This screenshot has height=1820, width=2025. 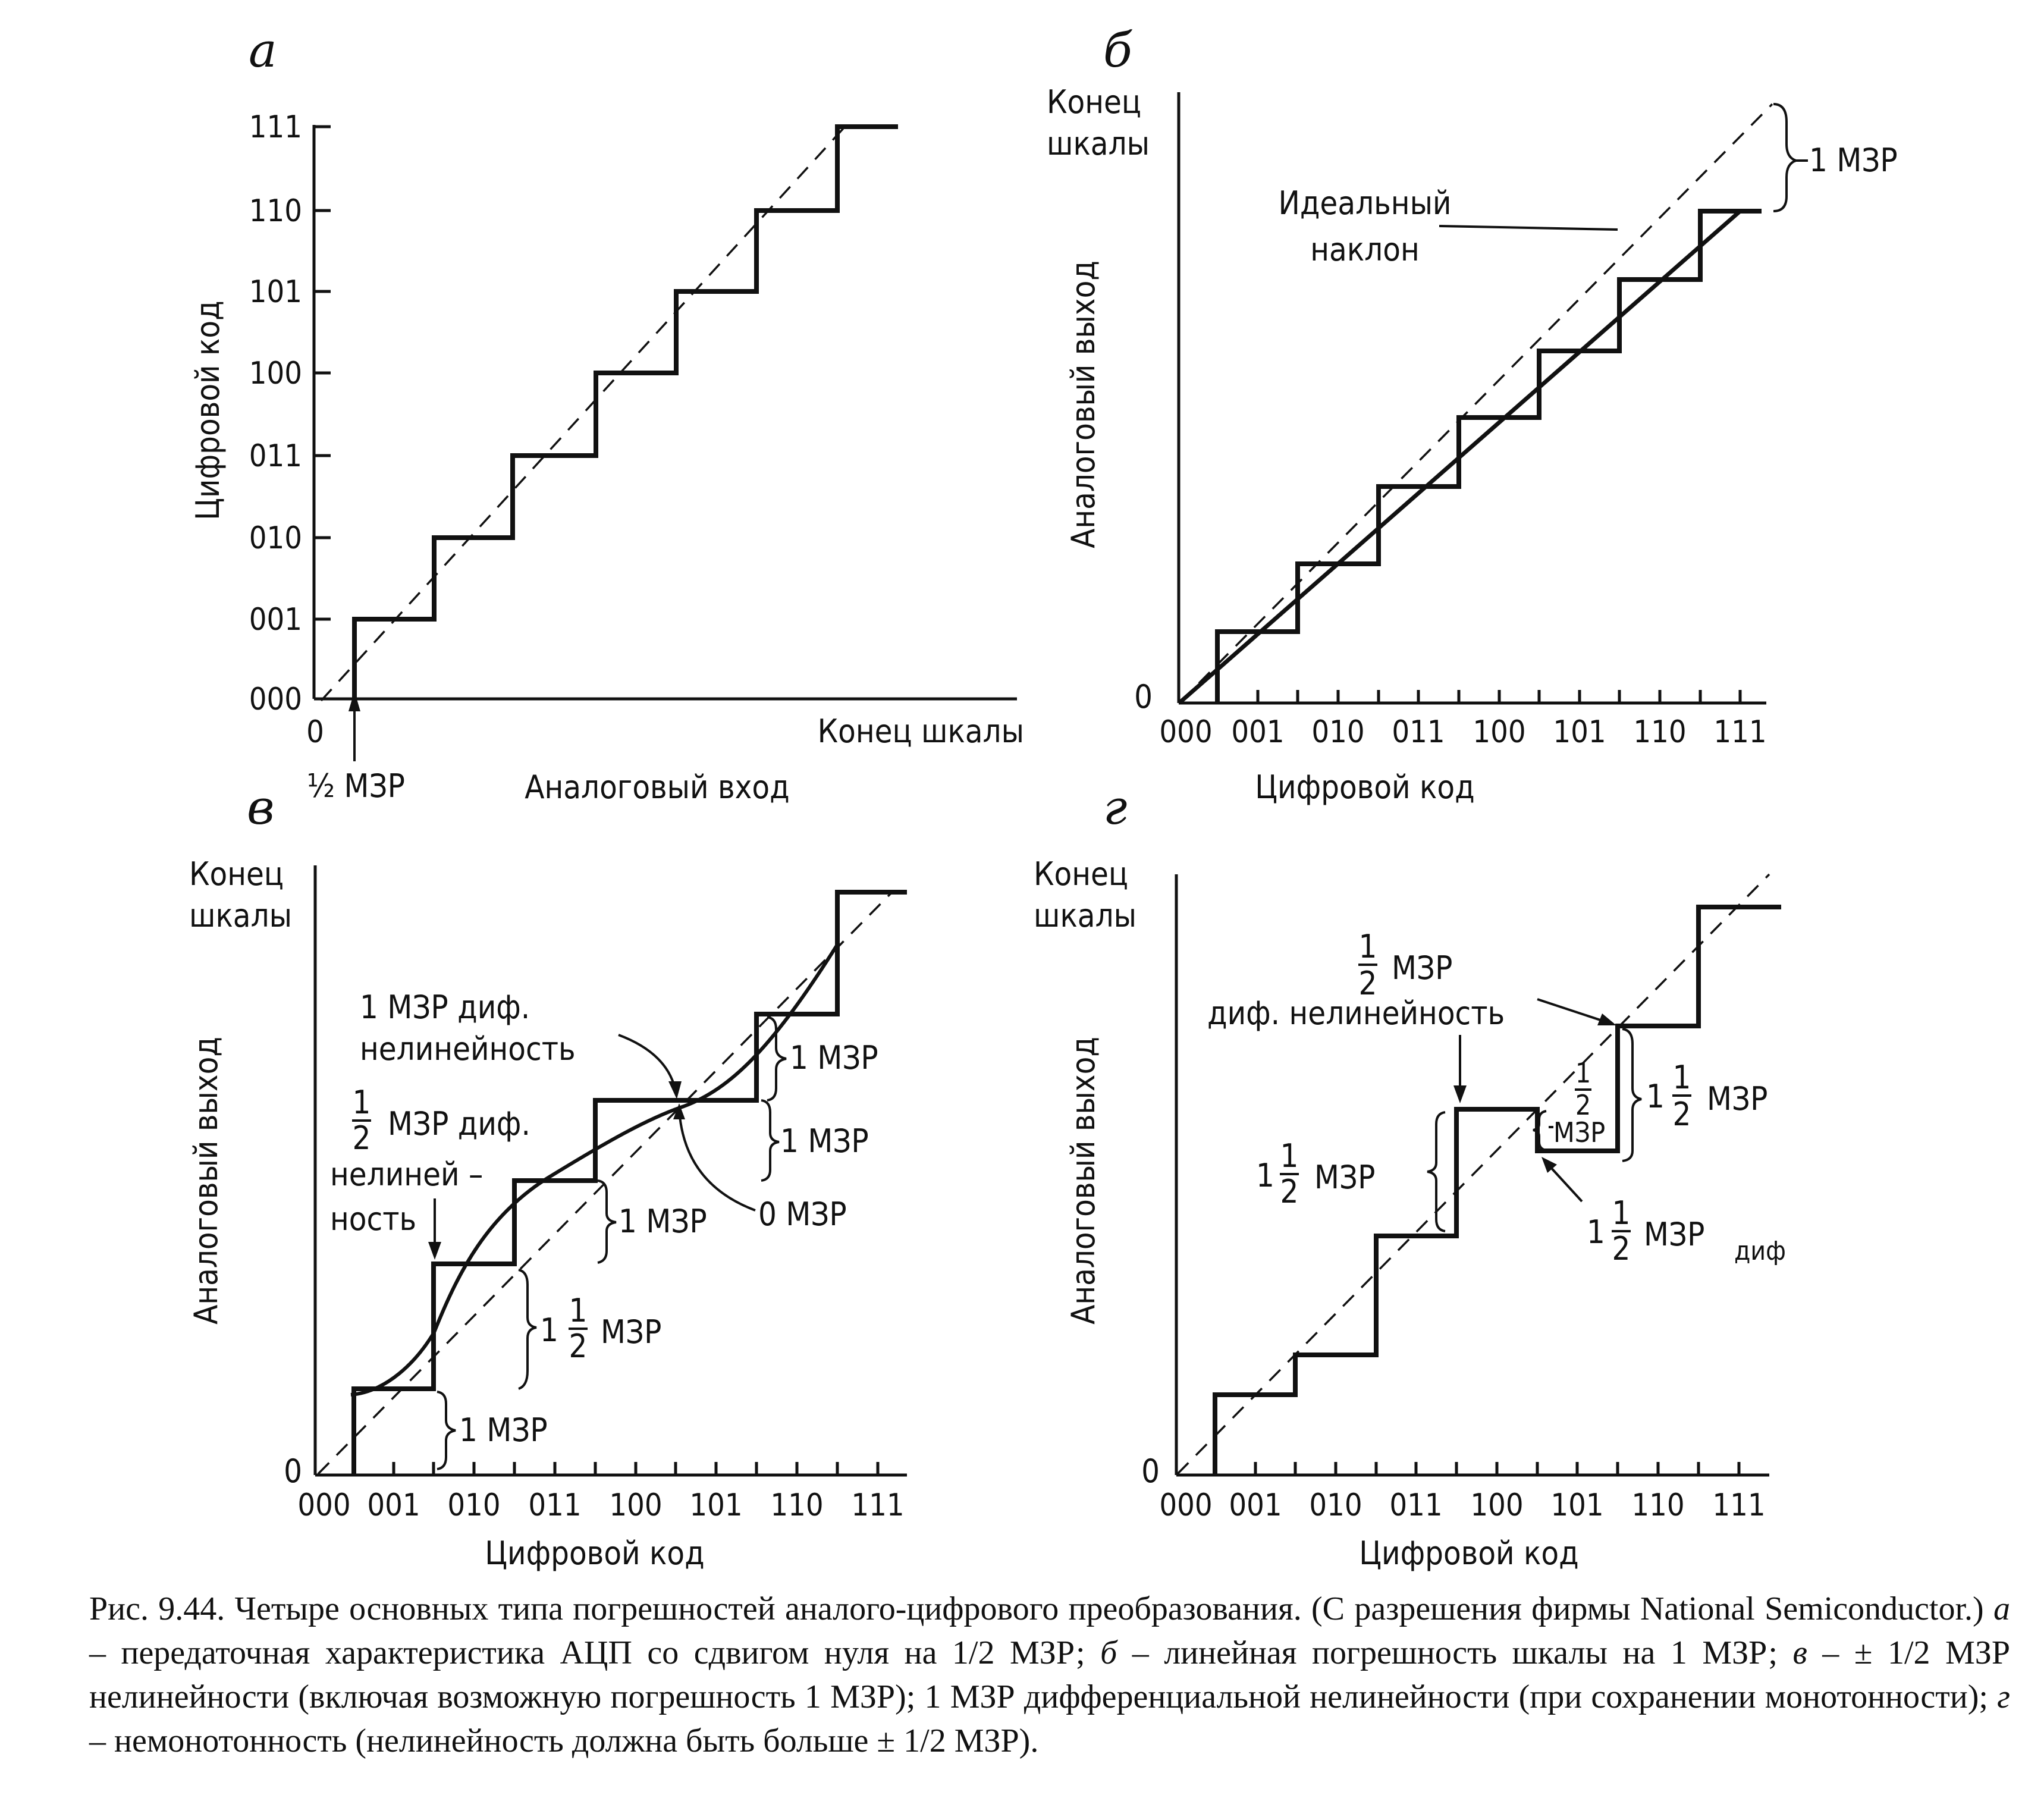 I want to click on panel-c-1lsb-dnl-label: 1 МЗР диф., so click(x=445, y=1008).